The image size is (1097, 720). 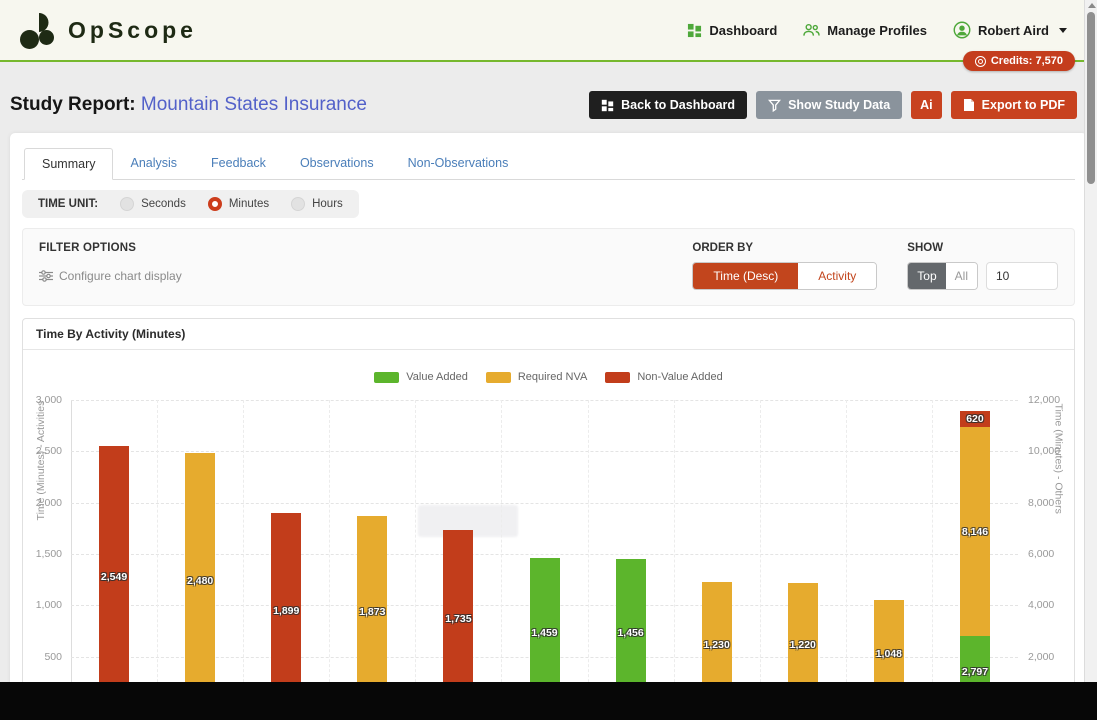 I want to click on legend-item: Value Added, so click(x=421, y=377).